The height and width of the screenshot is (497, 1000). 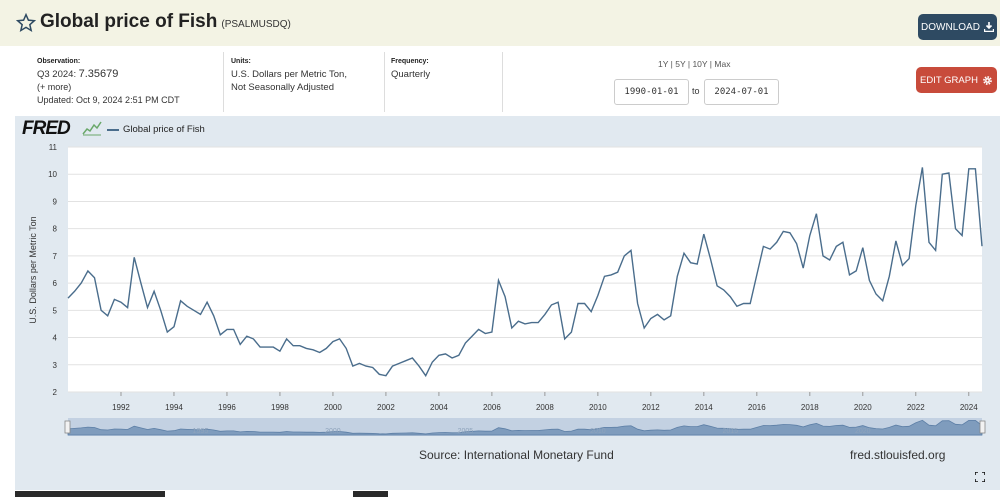 What do you see at coordinates (386, 407) in the screenshot?
I see `x-tick-label: 2002` at bounding box center [386, 407].